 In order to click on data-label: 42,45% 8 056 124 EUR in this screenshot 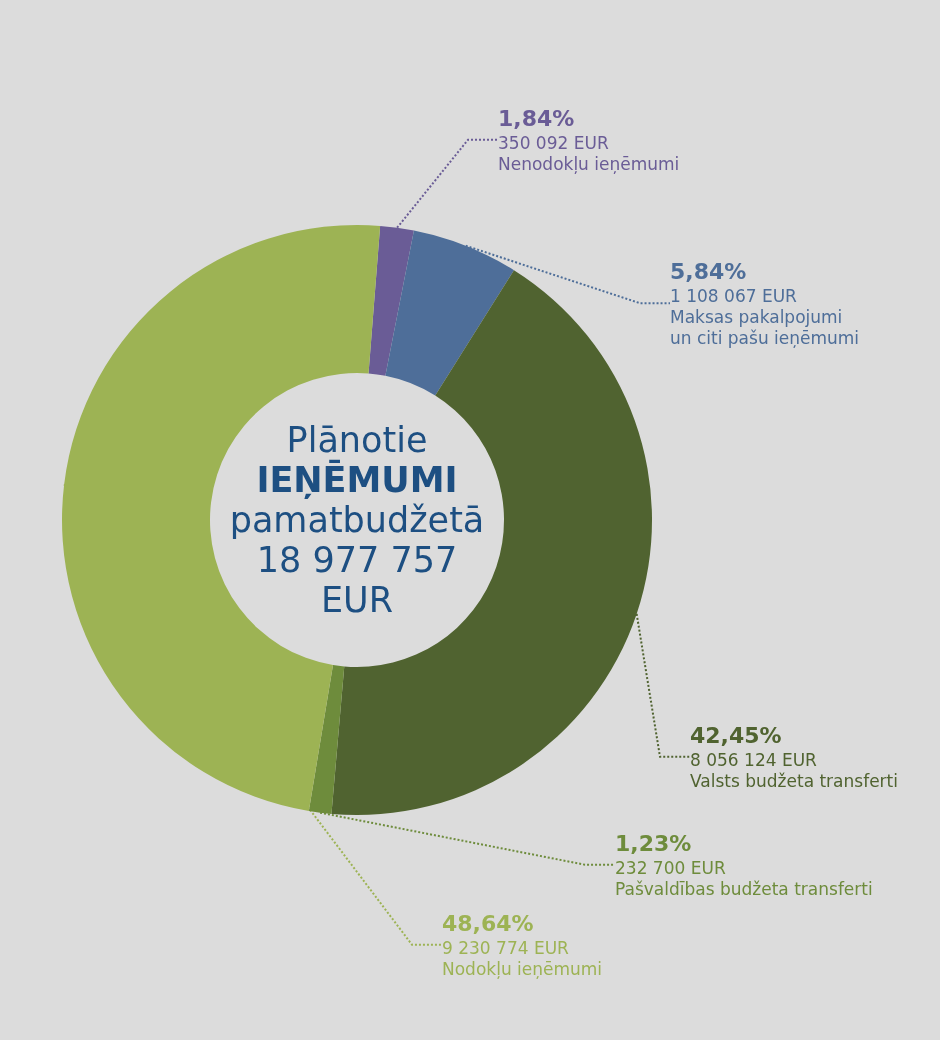, I will do `click(754, 746)`.